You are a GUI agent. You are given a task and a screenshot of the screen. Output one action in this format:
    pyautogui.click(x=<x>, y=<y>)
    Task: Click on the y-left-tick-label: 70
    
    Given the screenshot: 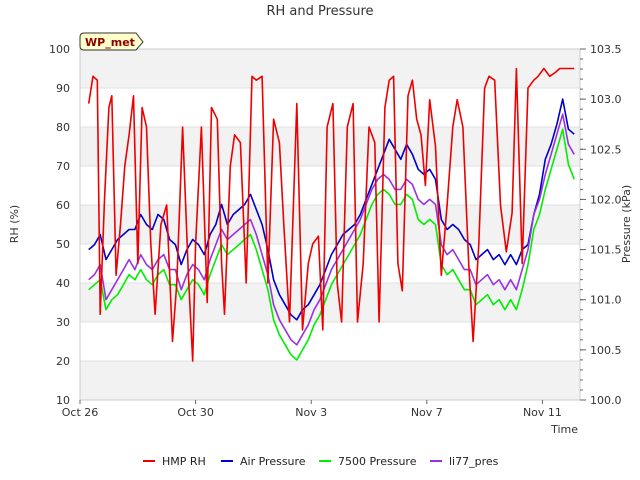 What is the action you would take?
    pyautogui.click(x=63, y=166)
    